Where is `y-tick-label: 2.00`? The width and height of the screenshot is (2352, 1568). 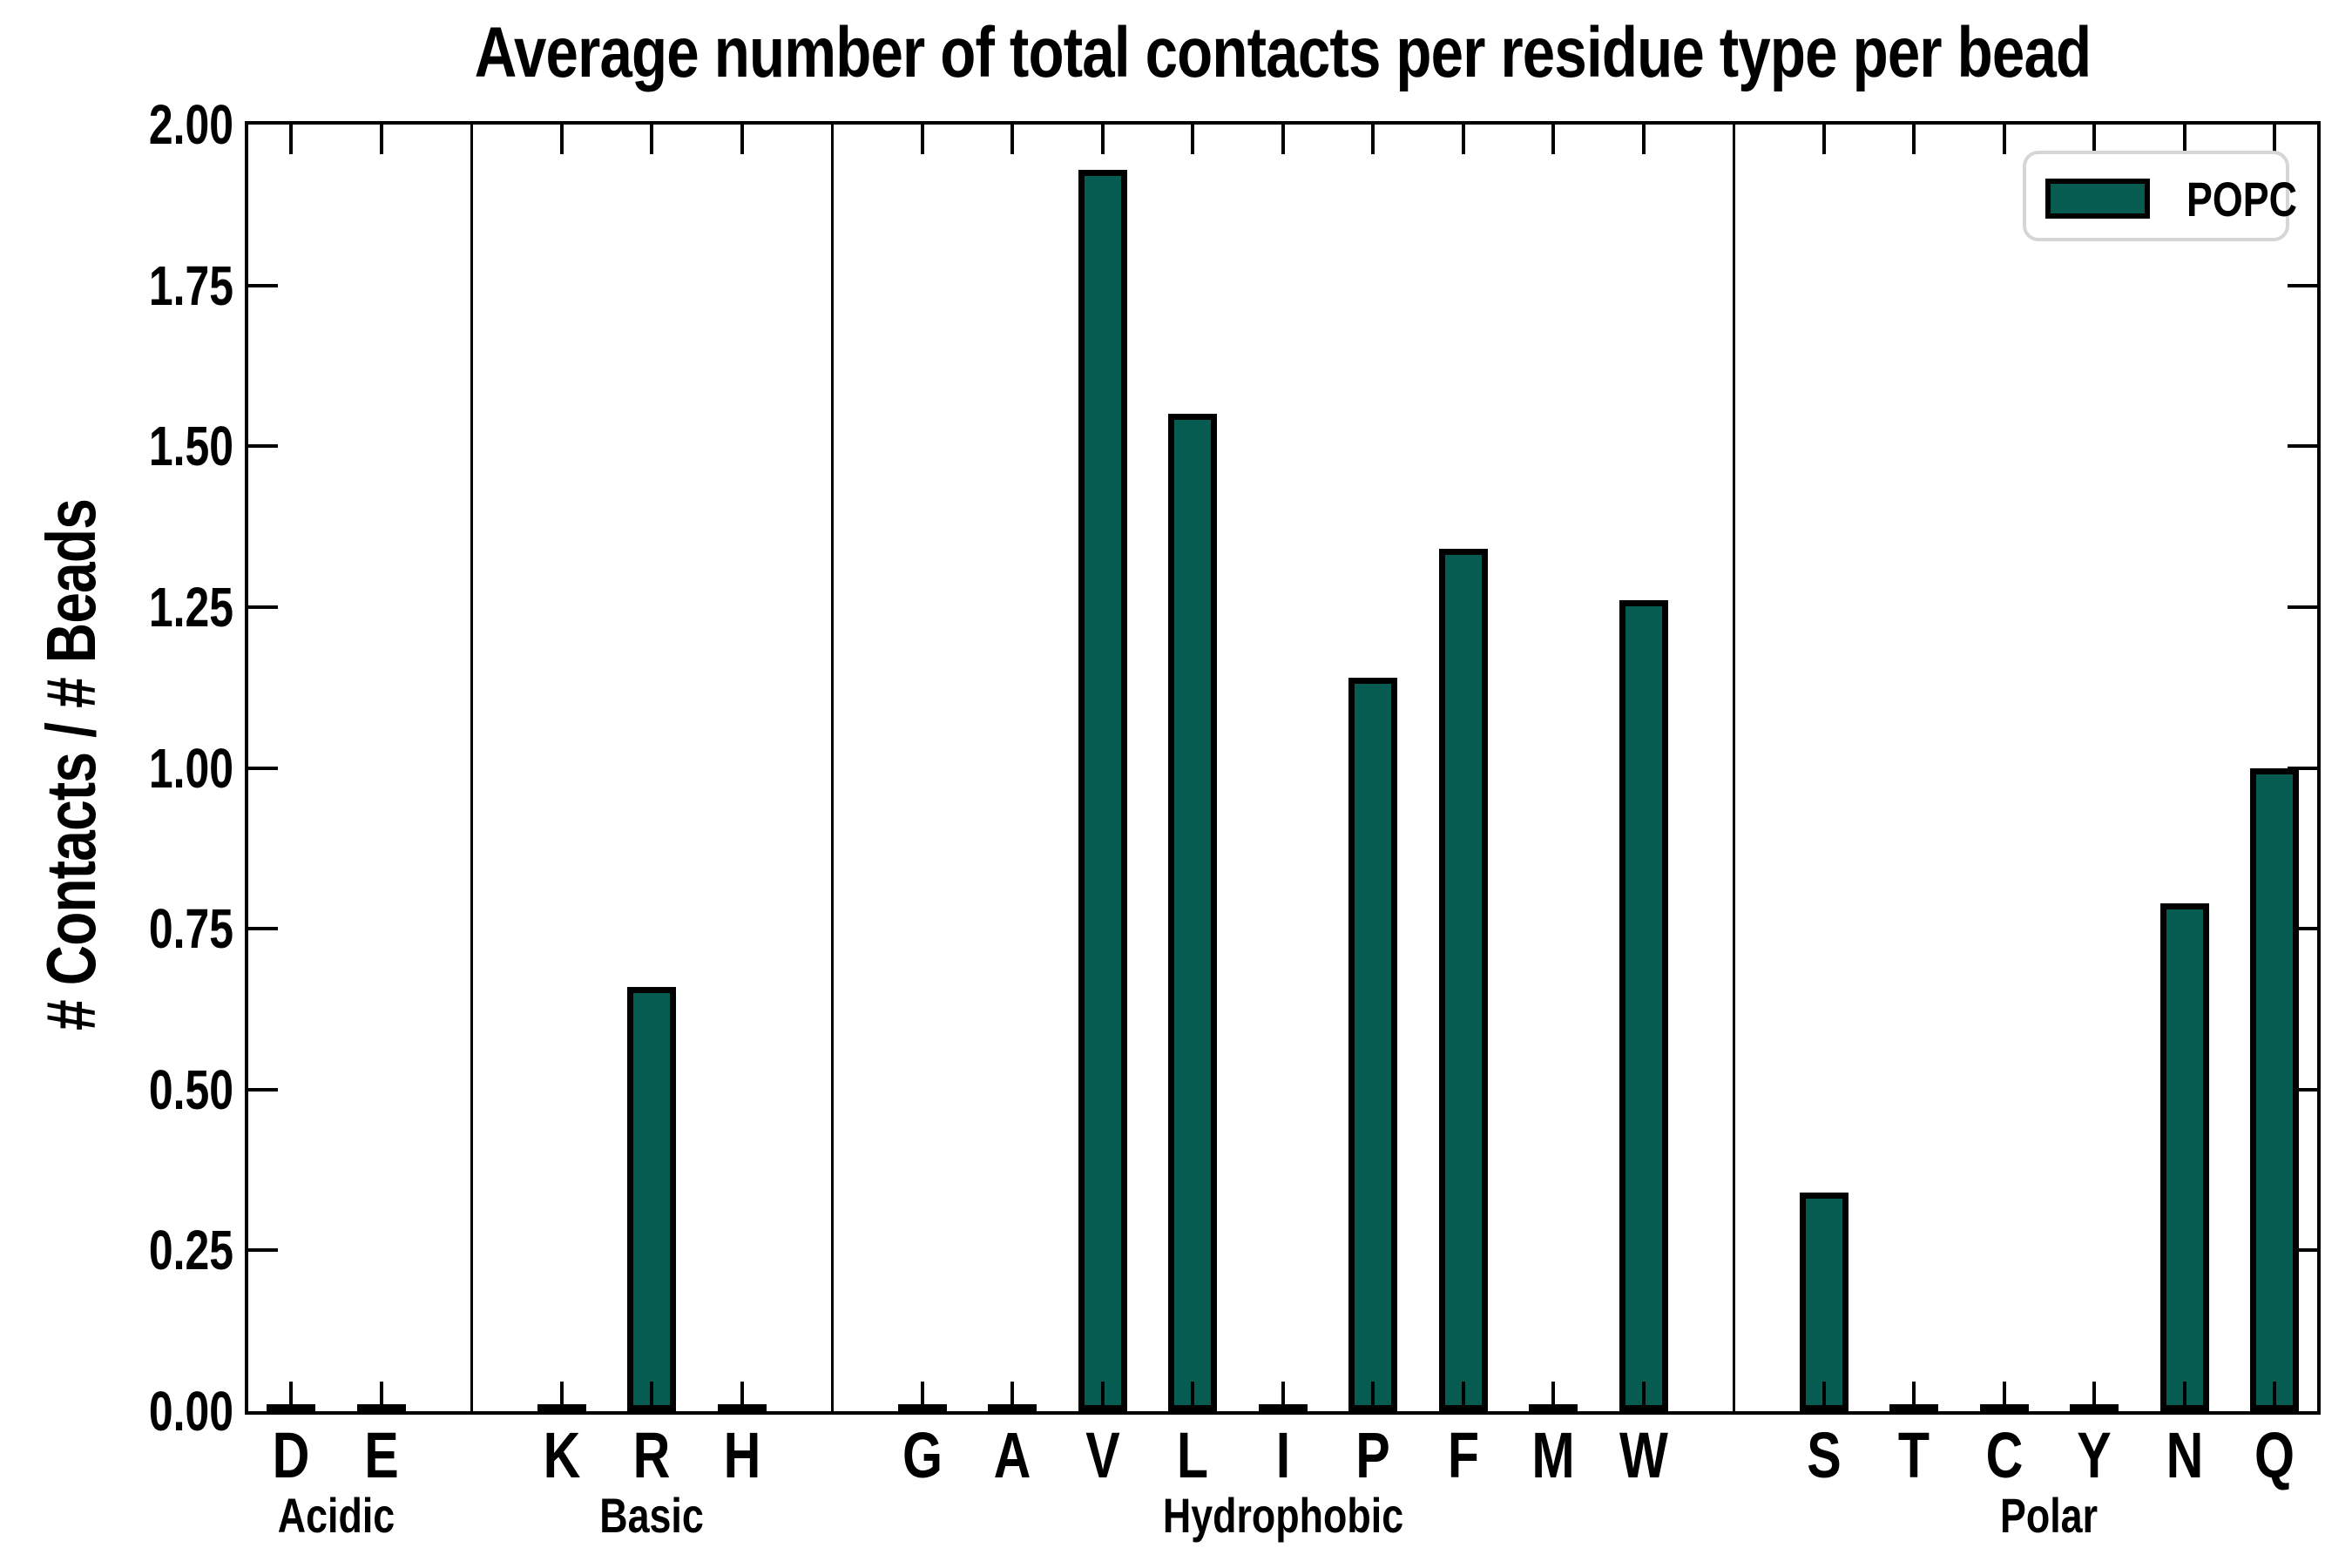 y-tick-label: 2.00 is located at coordinates (190, 125).